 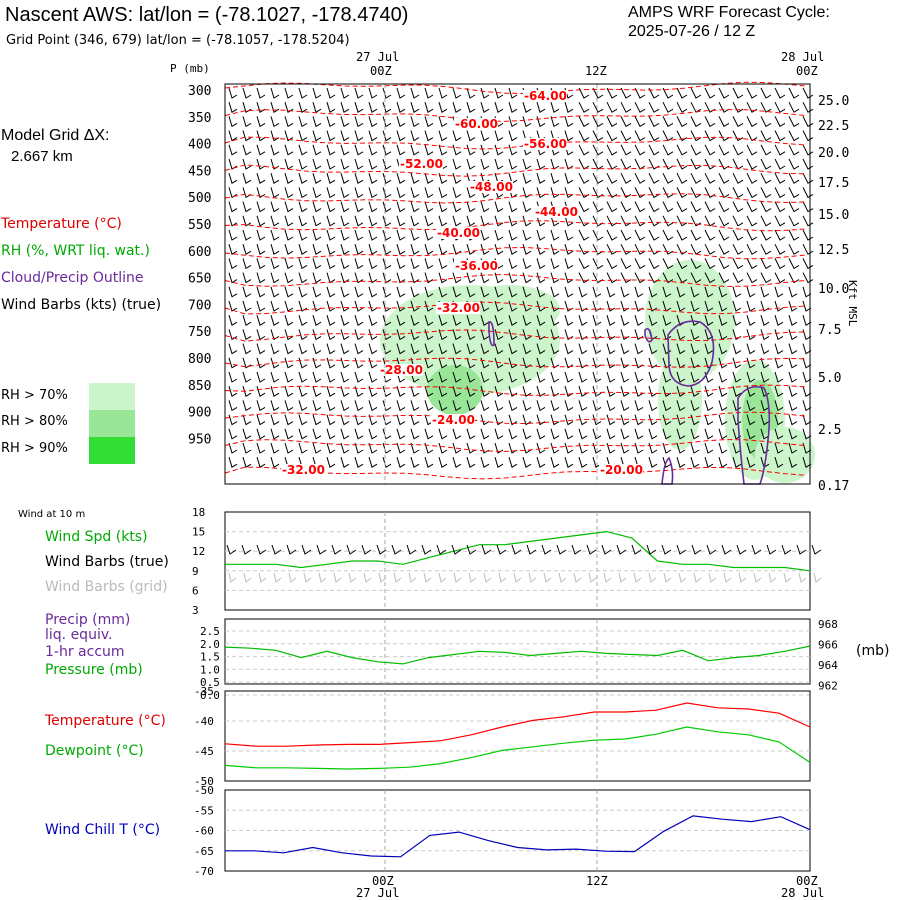 What do you see at coordinates (852, 303) in the screenshot?
I see `height-axis-label: Kft MSL` at bounding box center [852, 303].